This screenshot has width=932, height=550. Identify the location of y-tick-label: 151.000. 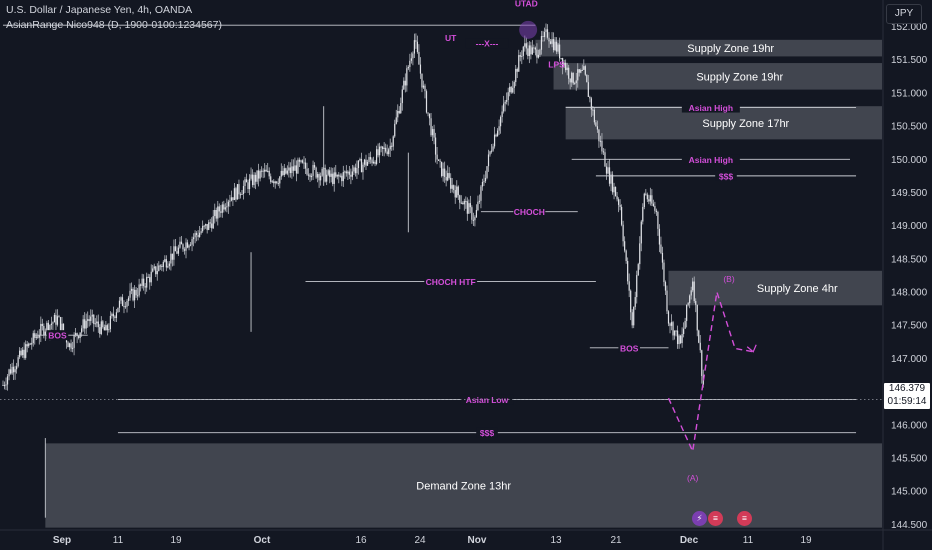
(909, 93).